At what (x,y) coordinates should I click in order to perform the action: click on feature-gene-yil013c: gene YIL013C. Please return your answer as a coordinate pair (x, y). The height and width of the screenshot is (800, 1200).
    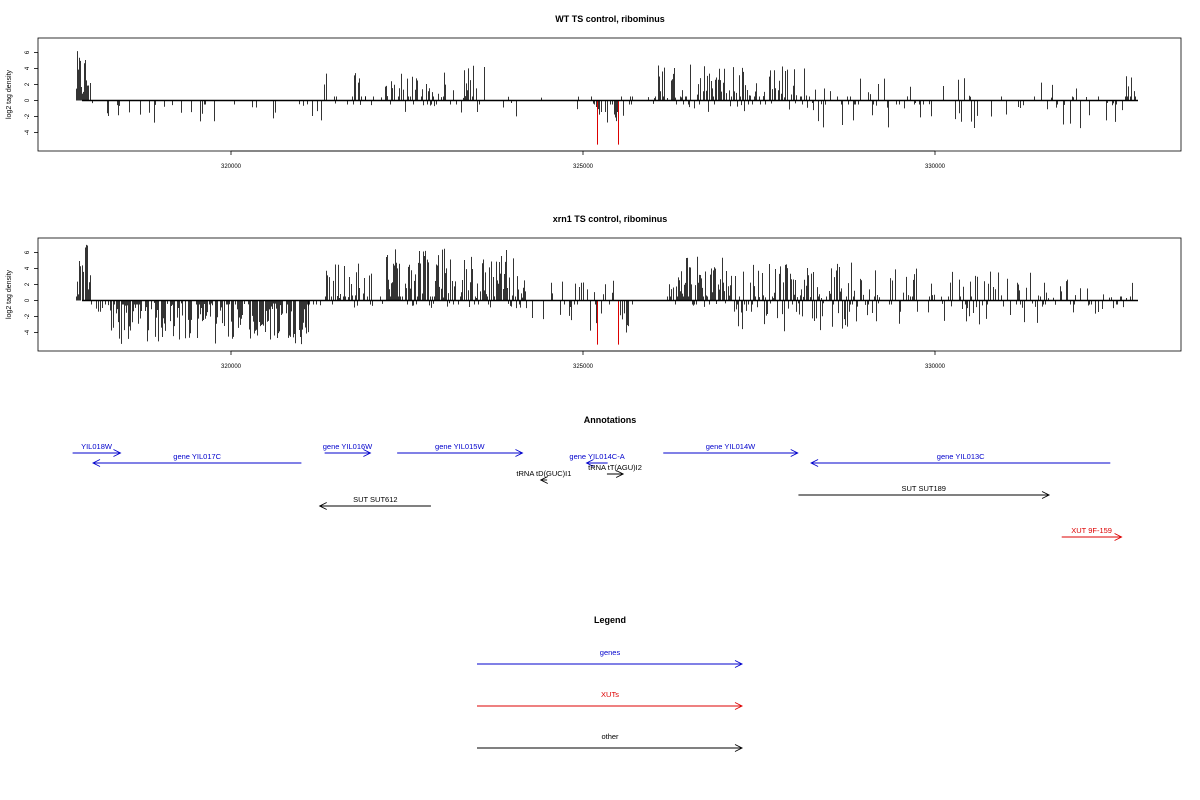
    Looking at the image, I should click on (960, 459).